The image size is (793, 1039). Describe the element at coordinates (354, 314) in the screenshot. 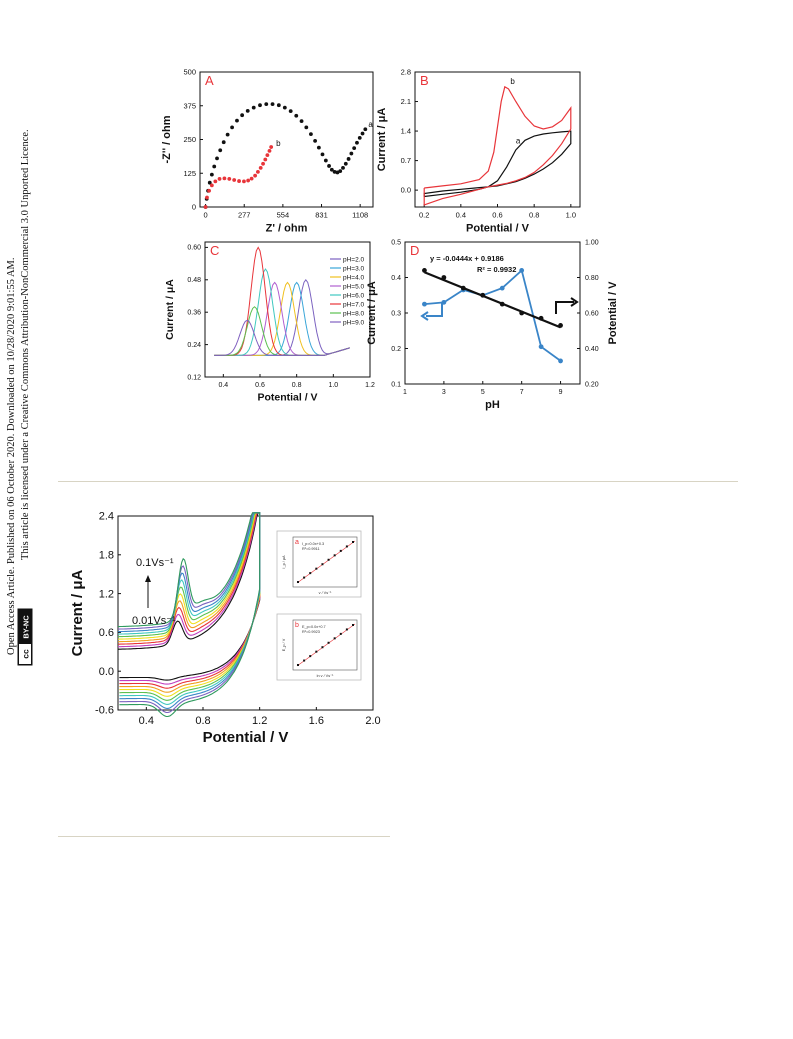

I see `legend-label: pH=8.0` at that location.